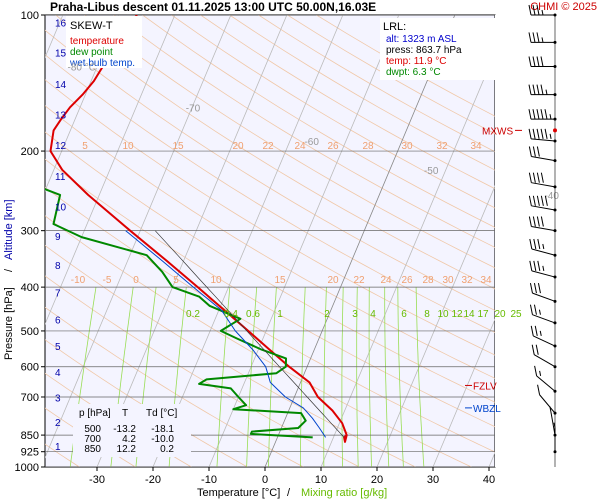 This screenshot has height=500, width=600. What do you see at coordinates (30, 16) in the screenshot?
I see `pressure-tick-label: 100` at bounding box center [30, 16].